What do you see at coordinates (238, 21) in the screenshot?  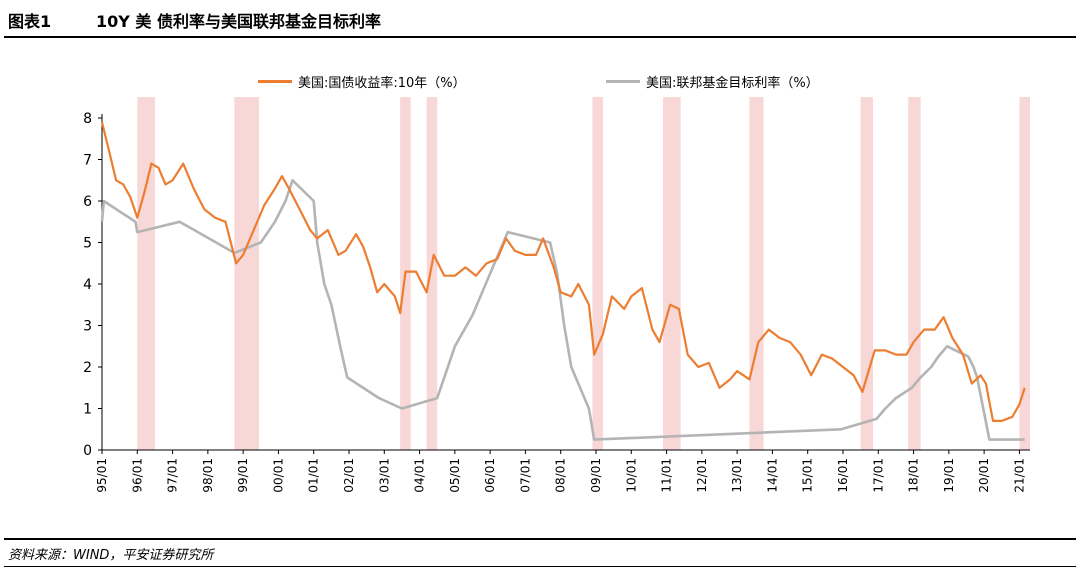 I see `figure-title: 10Y 美 债利率与美国联邦基金目标利率` at bounding box center [238, 21].